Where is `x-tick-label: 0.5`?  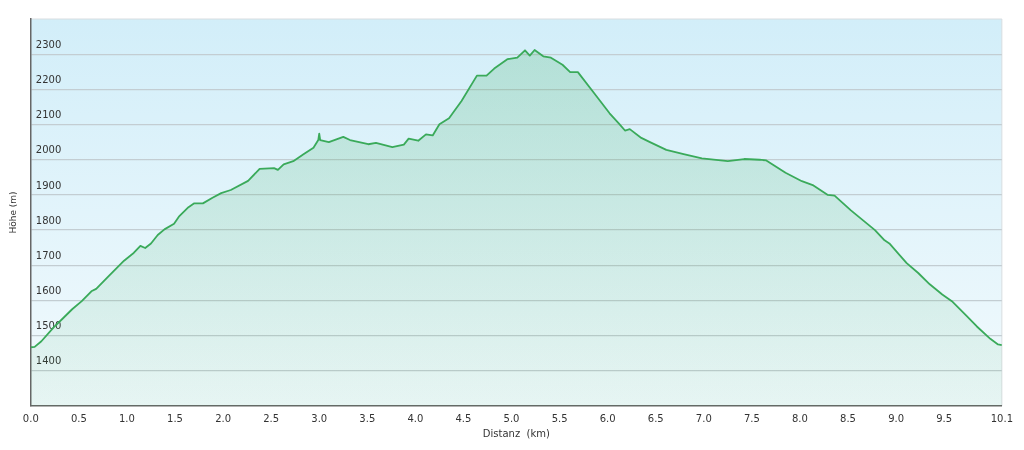 x-tick-label: 0.5 is located at coordinates (78, 418).